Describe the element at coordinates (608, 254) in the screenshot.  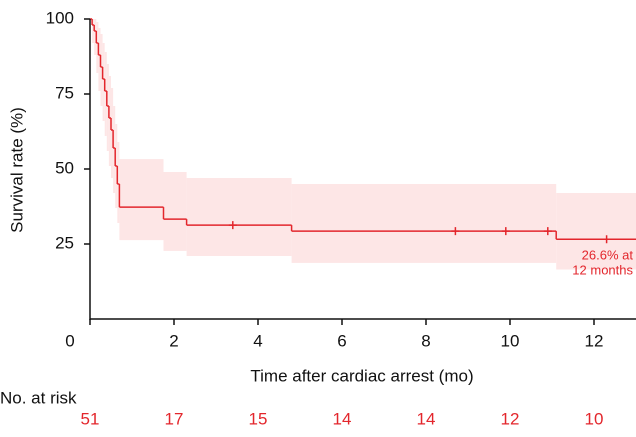
I see `annotation: 26.6% at` at that location.